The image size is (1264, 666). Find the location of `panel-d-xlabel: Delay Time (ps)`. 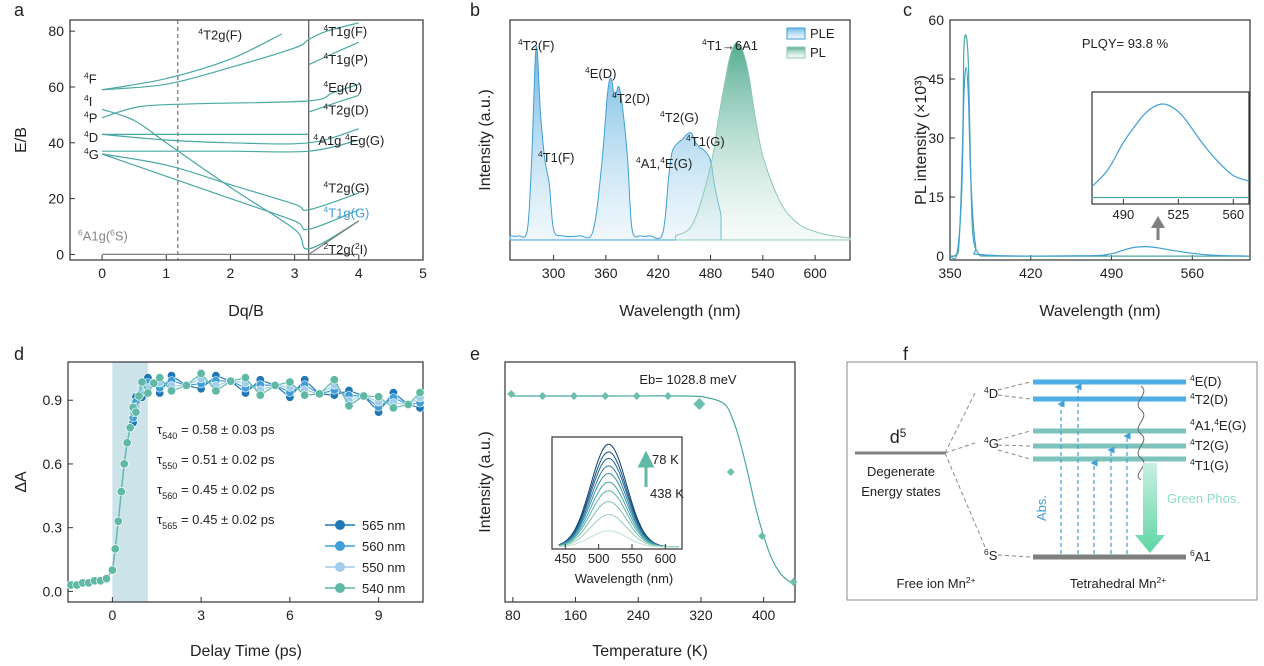

panel-d-xlabel: Delay Time (ps) is located at coordinates (246, 651).